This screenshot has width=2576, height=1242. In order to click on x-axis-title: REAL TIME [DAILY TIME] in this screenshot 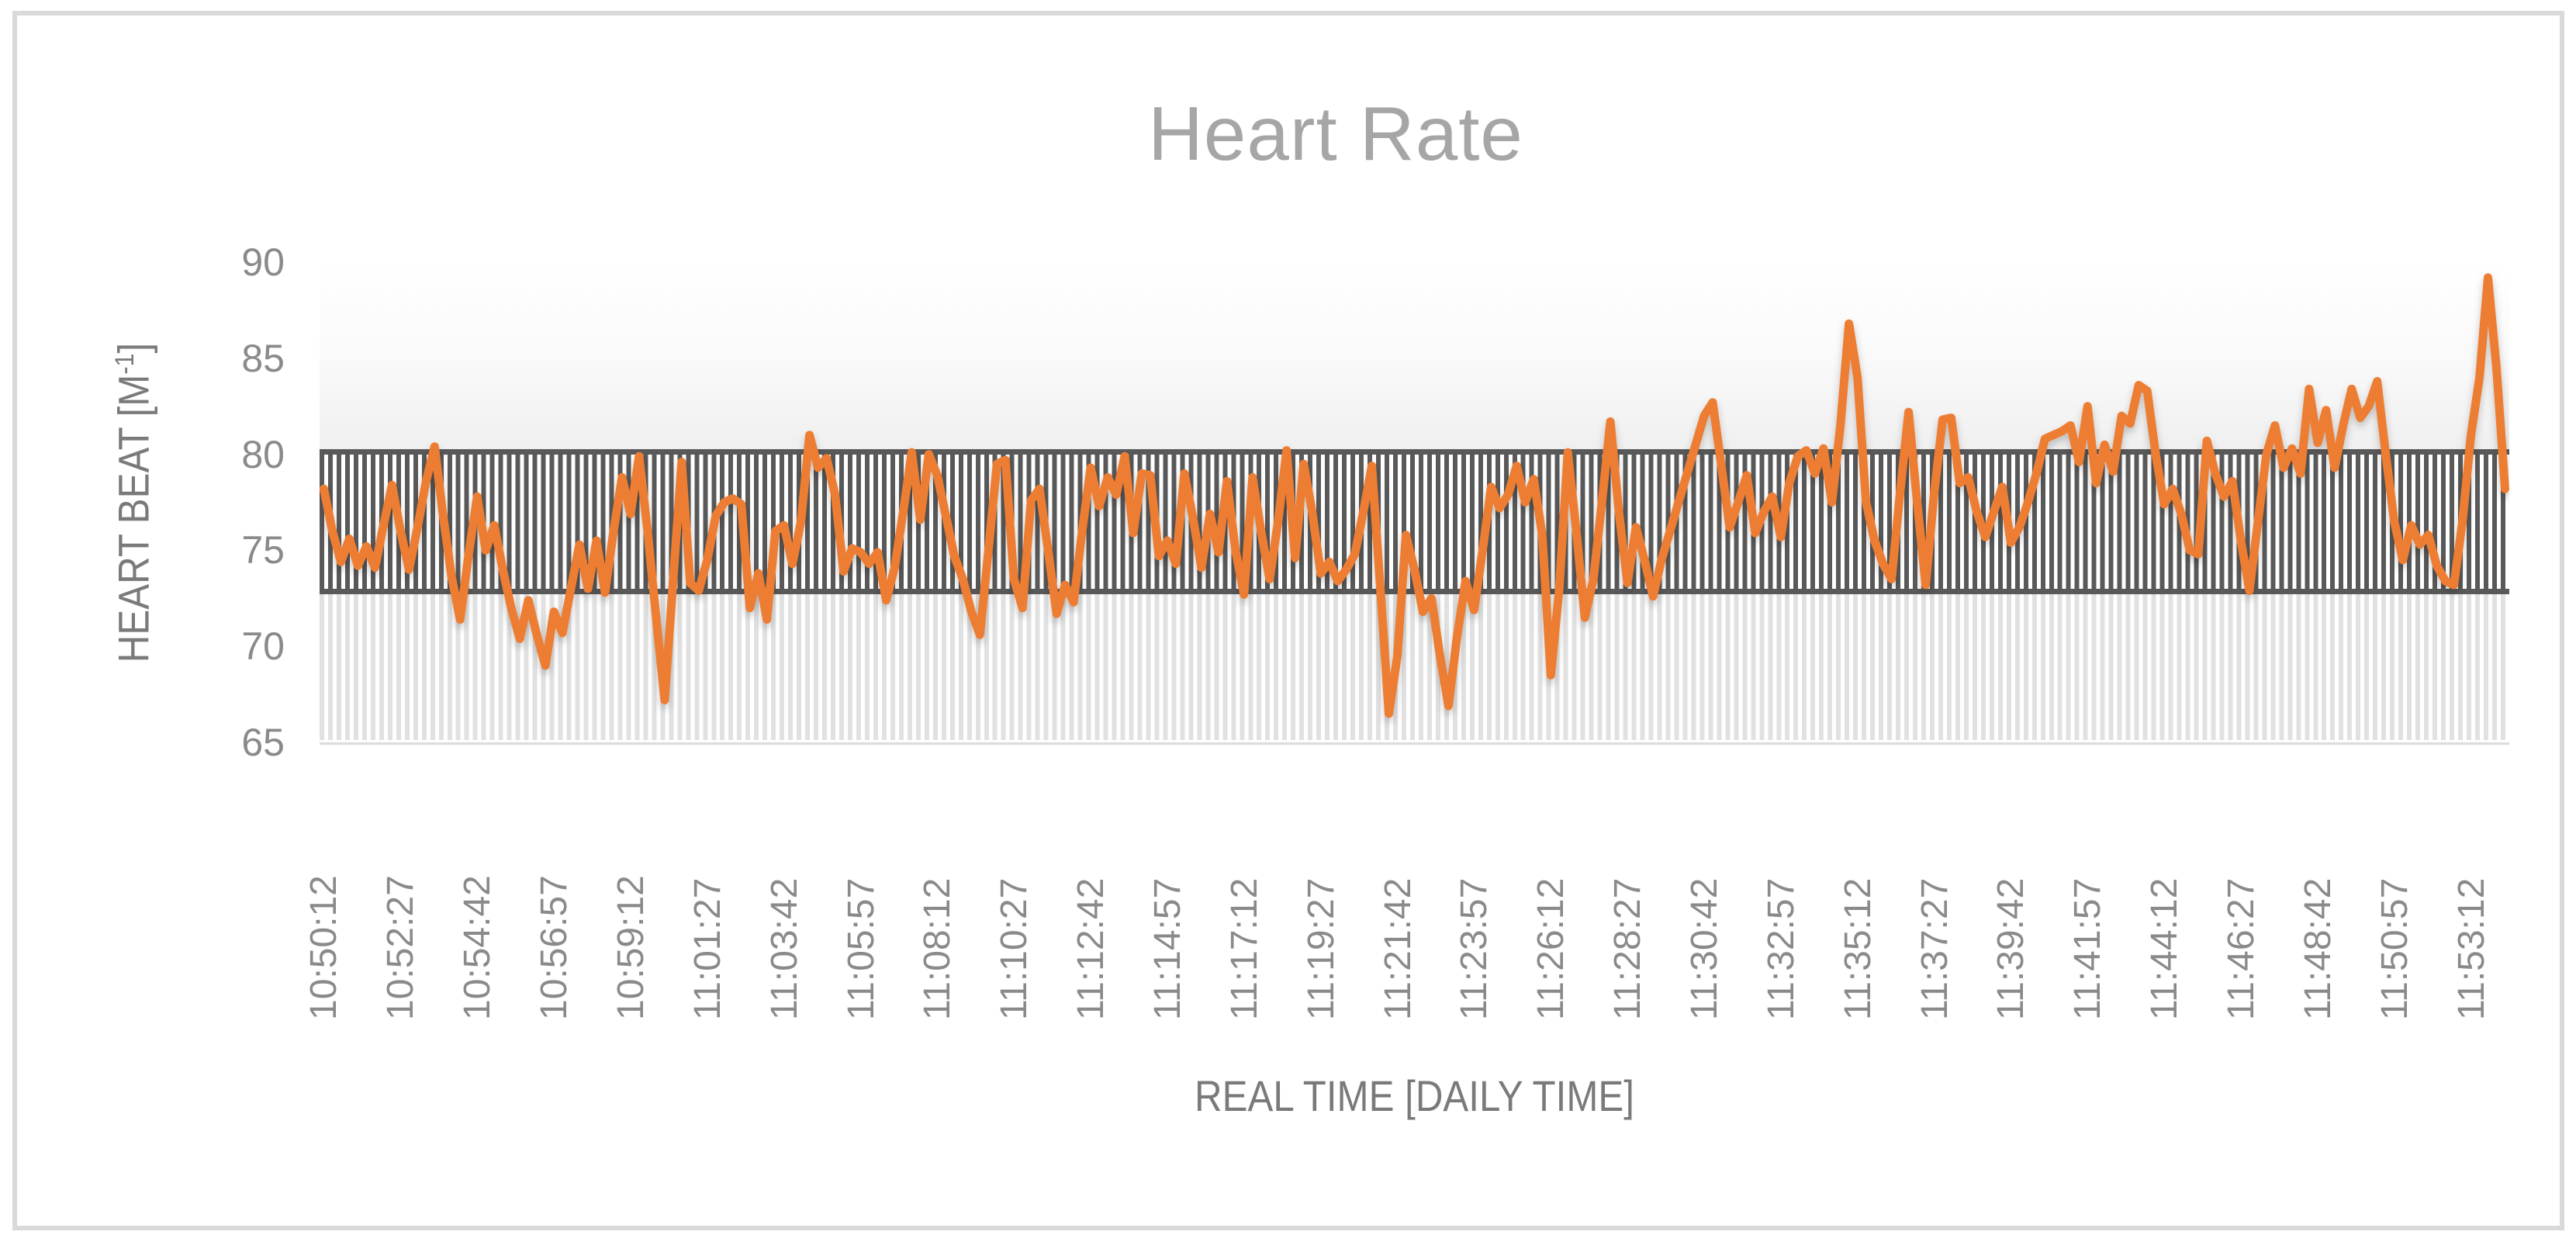, I will do `click(1414, 1095)`.